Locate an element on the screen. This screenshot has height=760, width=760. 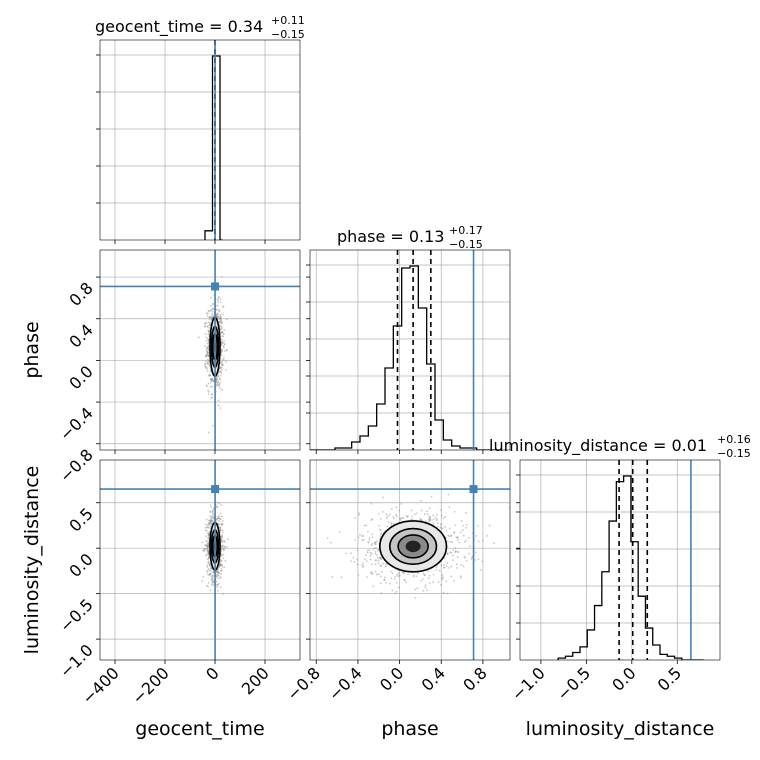
title-phase: phase = 0.13 is located at coordinates (390, 236).